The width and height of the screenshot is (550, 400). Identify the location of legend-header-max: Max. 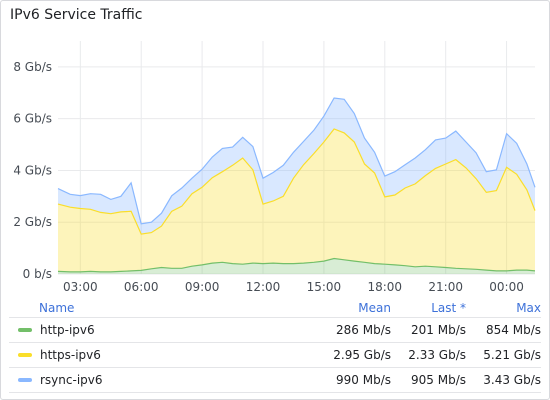
(528, 308).